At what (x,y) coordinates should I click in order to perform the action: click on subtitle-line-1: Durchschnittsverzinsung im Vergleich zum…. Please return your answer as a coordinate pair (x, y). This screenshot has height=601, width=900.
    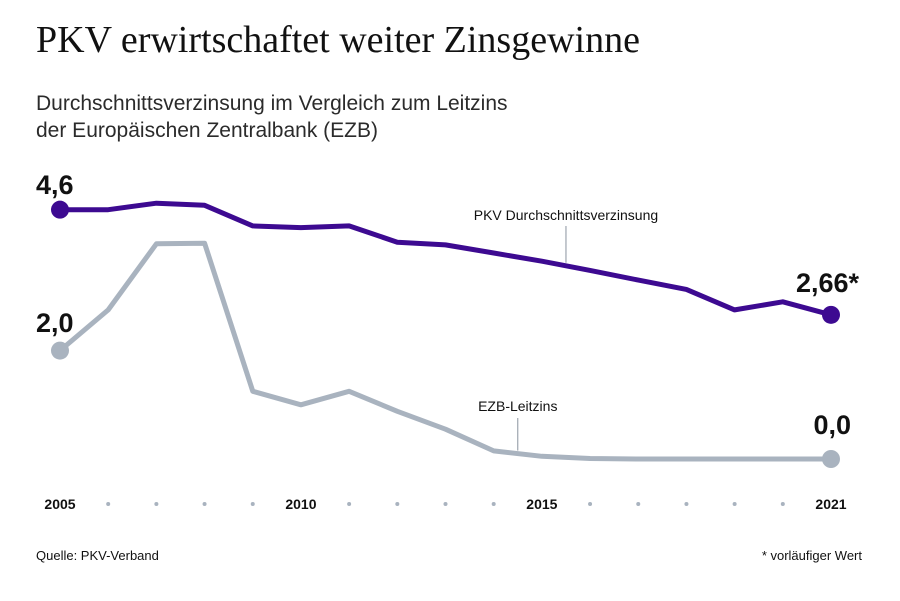
    Looking at the image, I should click on (272, 103).